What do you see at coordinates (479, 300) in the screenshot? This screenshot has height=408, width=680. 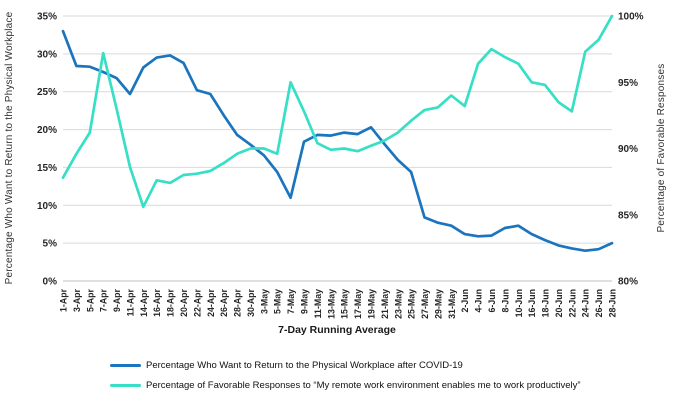 I see `x-axis-tick-label: 4-Jun` at bounding box center [479, 300].